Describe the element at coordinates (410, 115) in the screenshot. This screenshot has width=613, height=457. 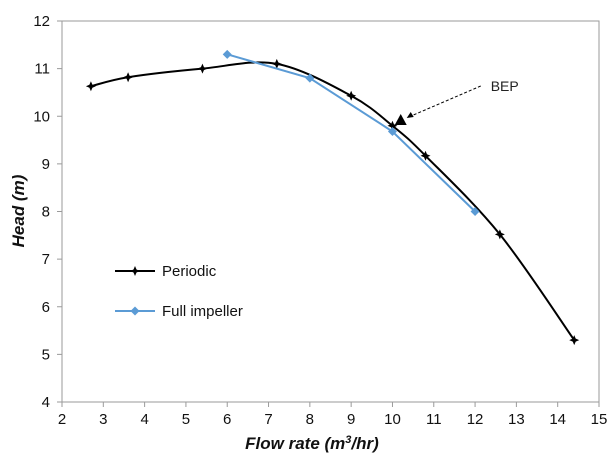
I see `bep-arrowhead` at that location.